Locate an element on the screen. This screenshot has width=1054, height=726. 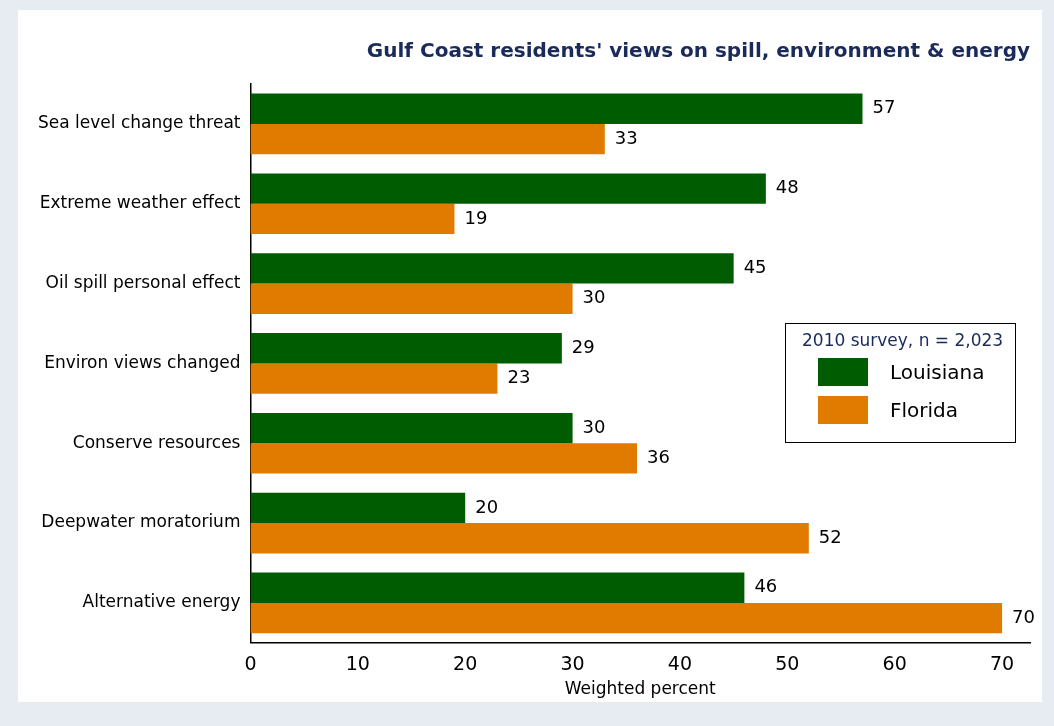
legend-label: Florida is located at coordinates (924, 410).